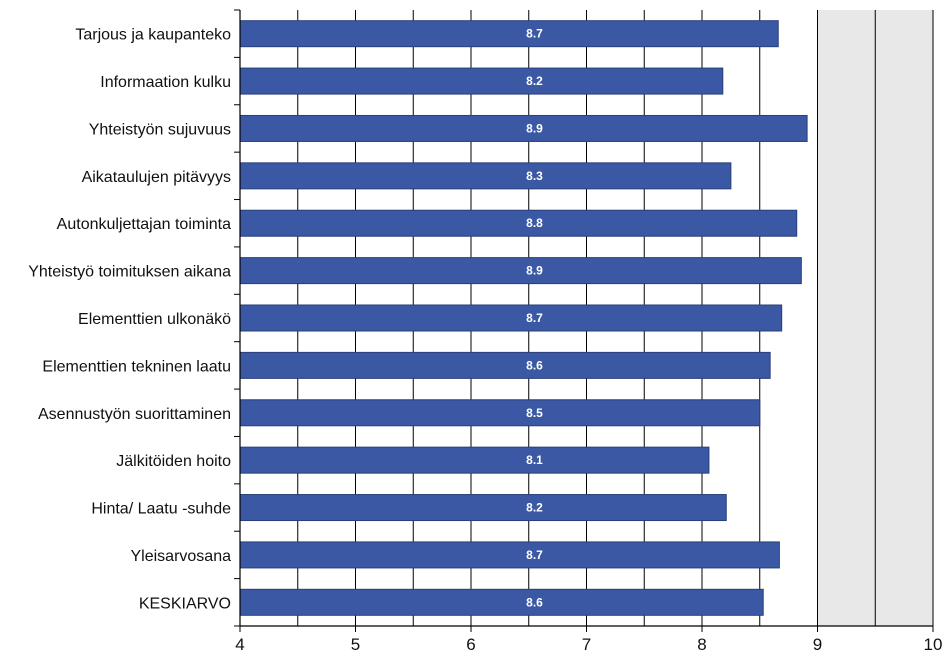 This screenshot has width=950, height=658. What do you see at coordinates (154, 319) in the screenshot?
I see `category-label: Elementtien ulkonäkö` at bounding box center [154, 319].